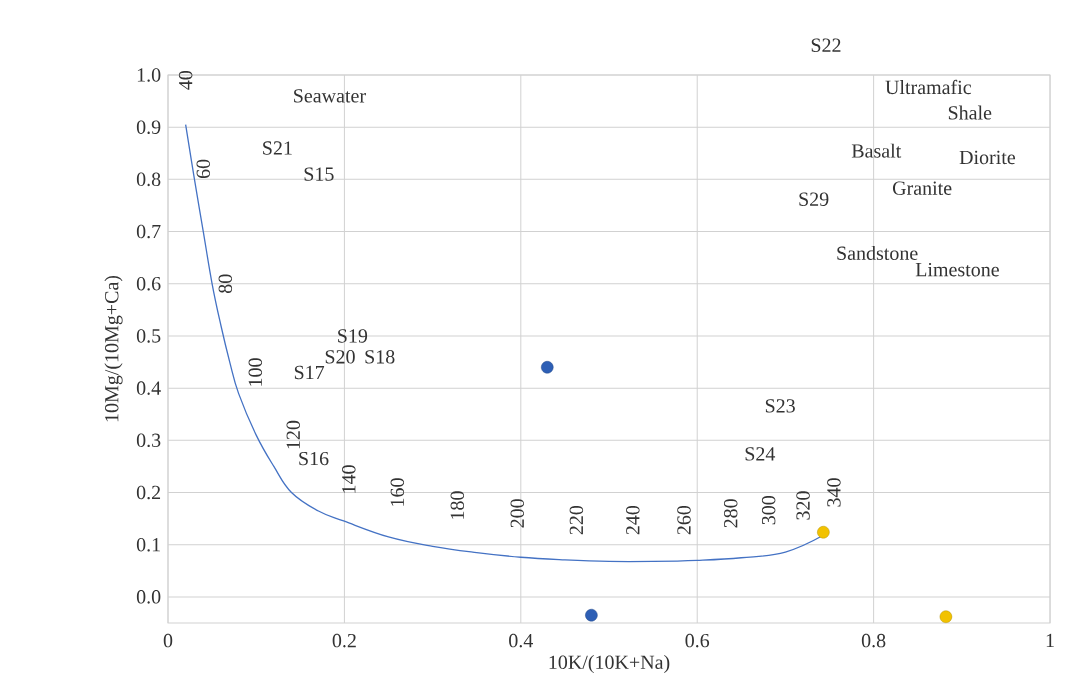 The height and width of the screenshot is (680, 1091). What do you see at coordinates (457, 505) in the screenshot?
I see `annotation: 180` at bounding box center [457, 505].